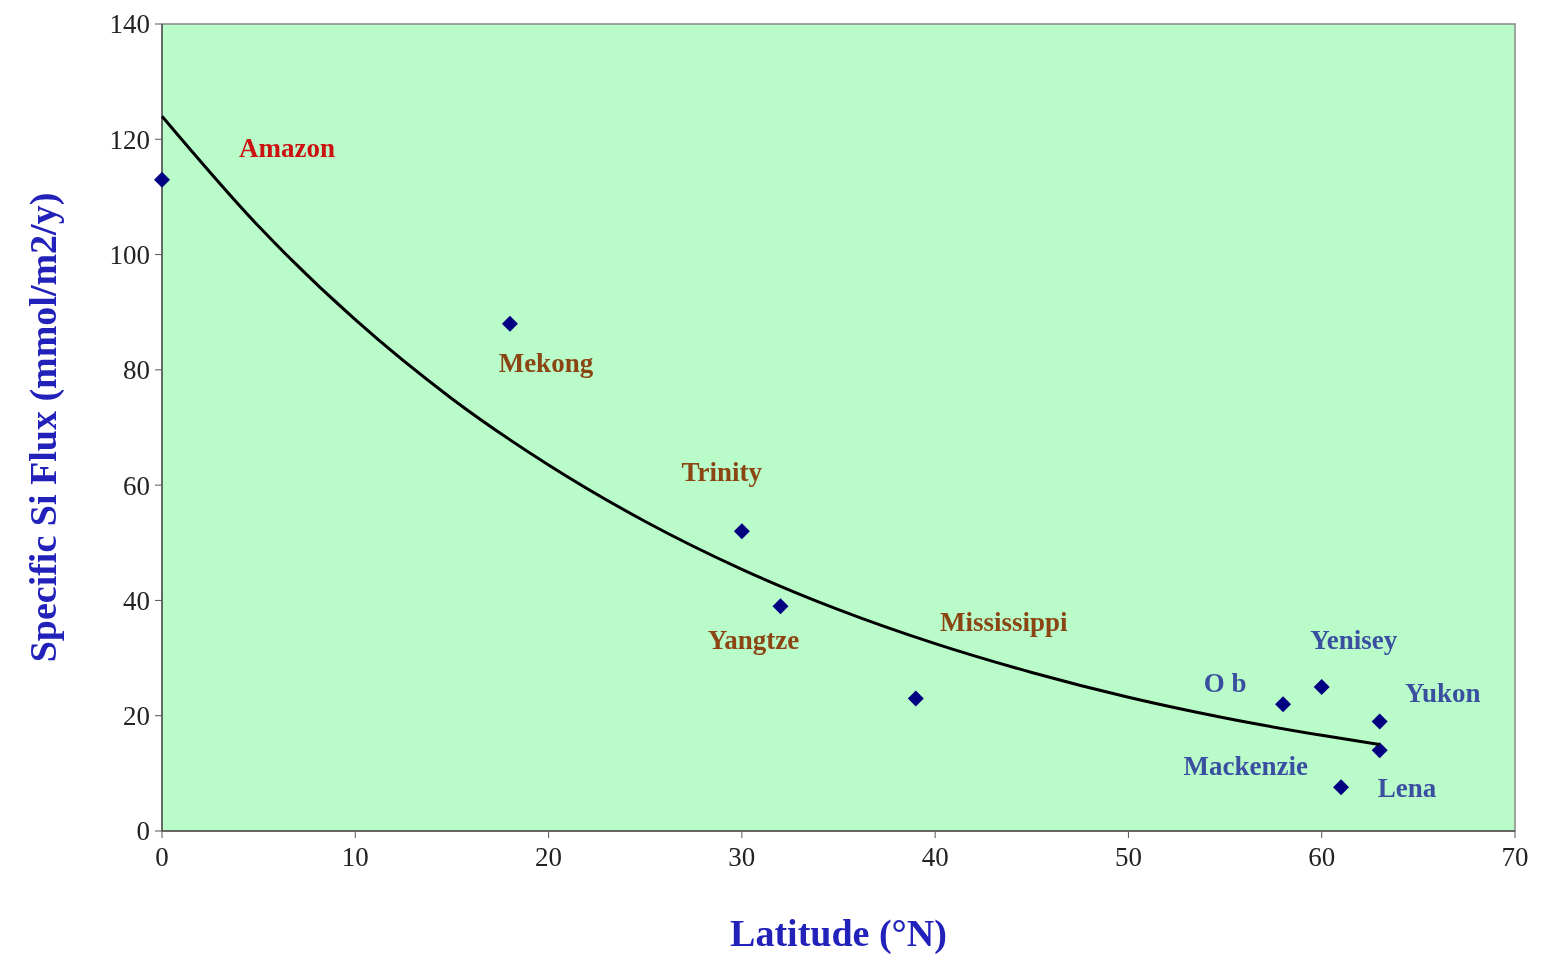 Image resolution: width=1541 pixels, height=969 pixels. I want to click on annotation: O b, so click(1225, 682).